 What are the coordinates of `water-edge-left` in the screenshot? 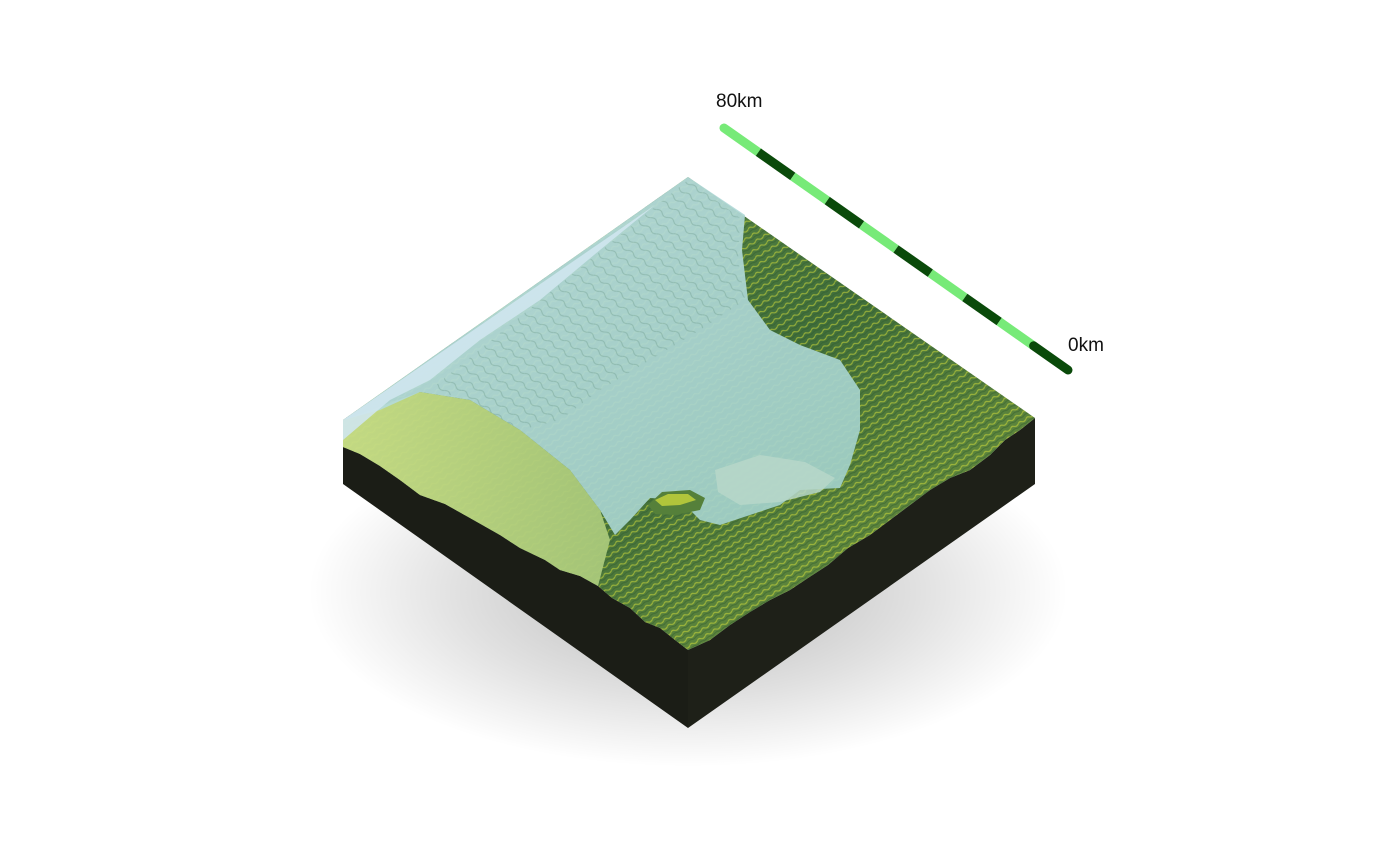 It's located at (499, 322).